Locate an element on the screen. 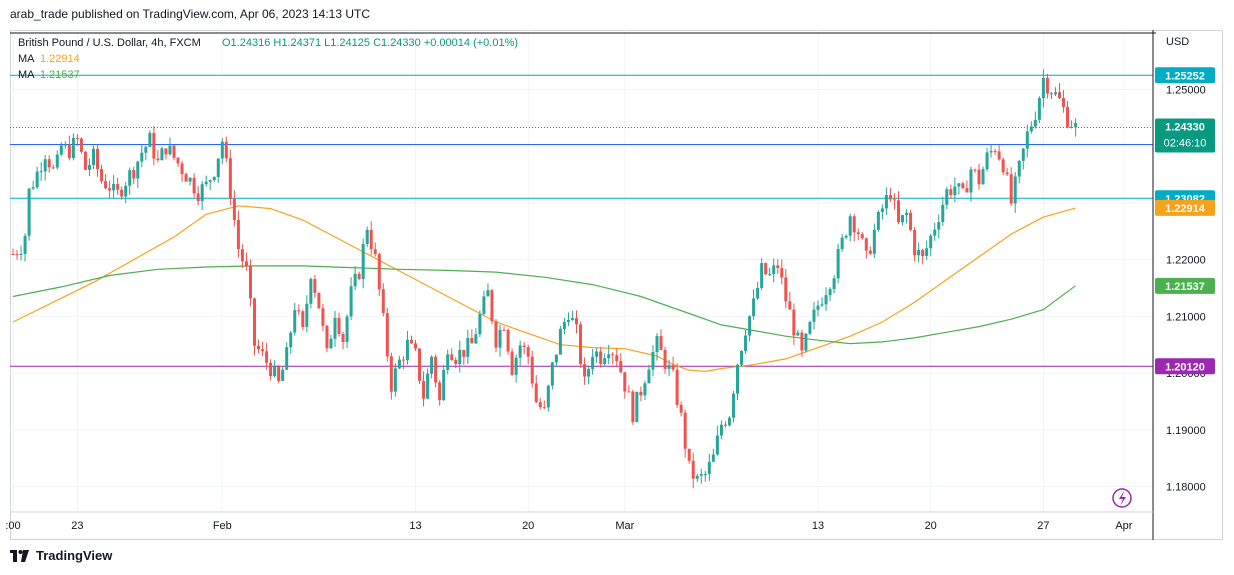 The image size is (1234, 575). ma-line is located at coordinates (544, 305).